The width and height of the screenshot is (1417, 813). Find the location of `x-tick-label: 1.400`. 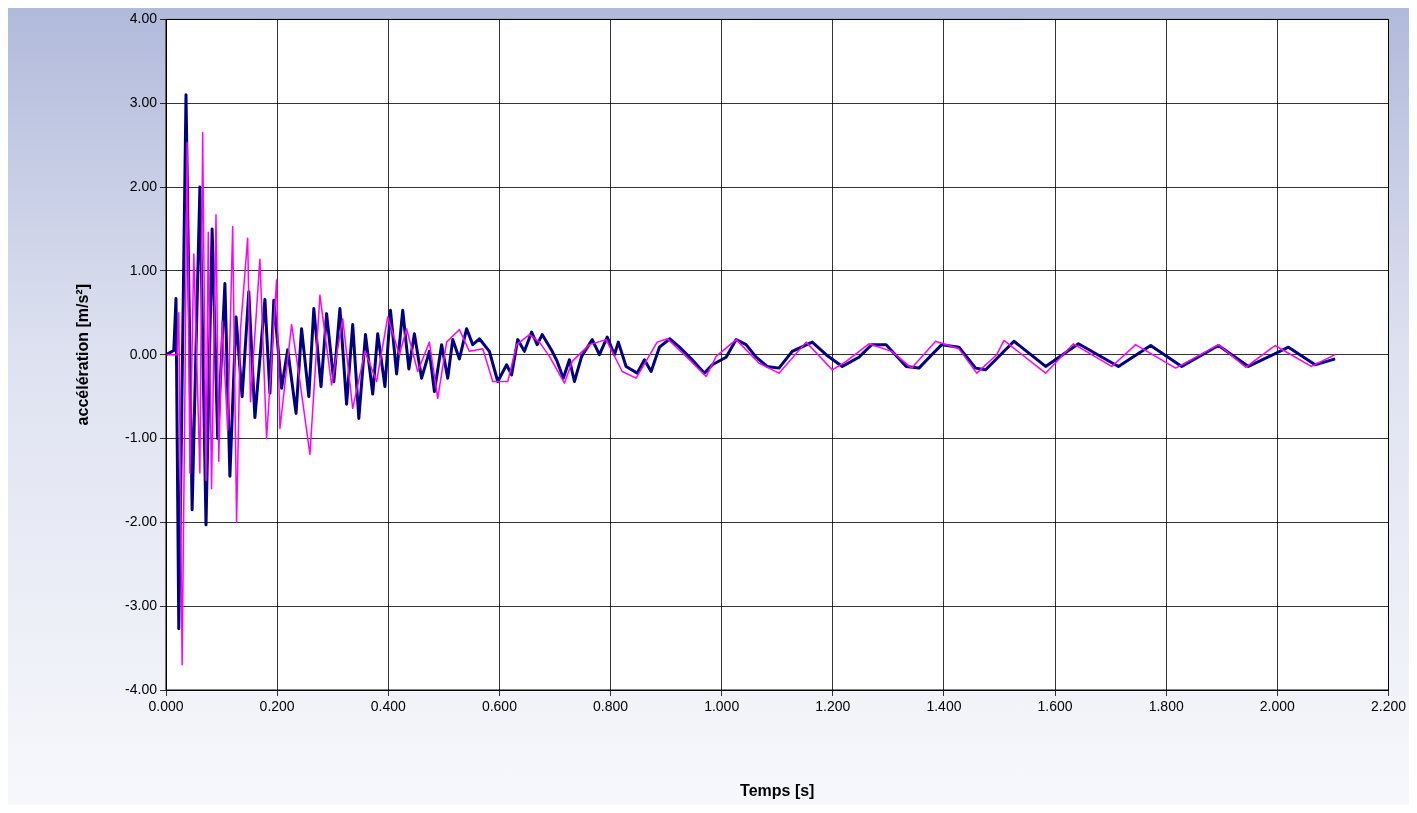

x-tick-label: 1.400 is located at coordinates (944, 706).